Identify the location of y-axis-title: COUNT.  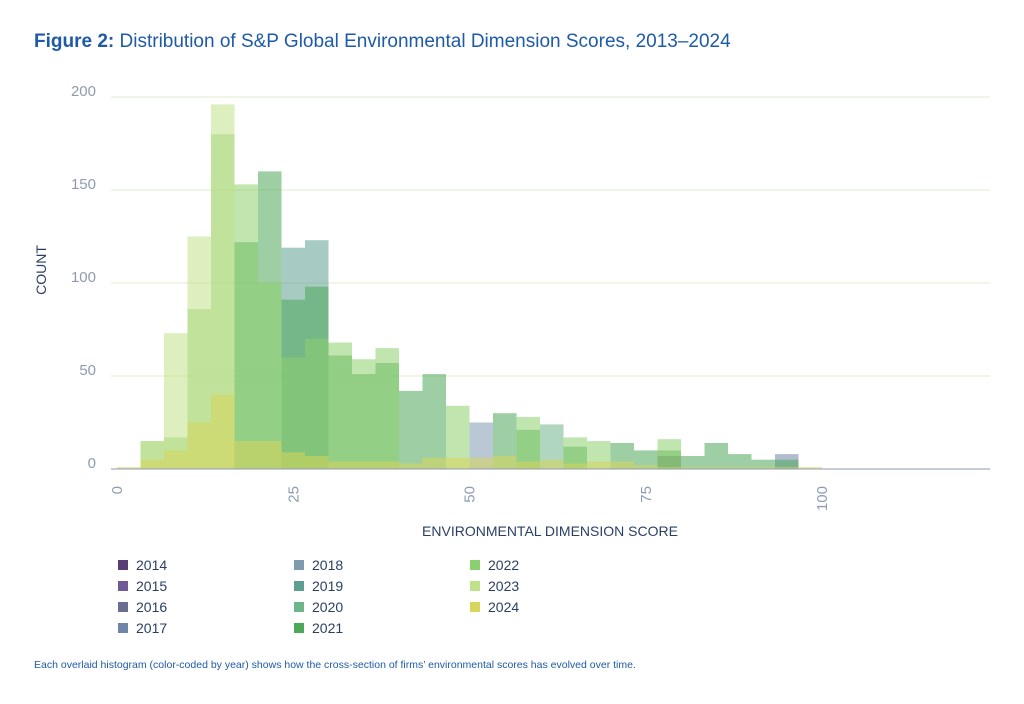
(41, 270).